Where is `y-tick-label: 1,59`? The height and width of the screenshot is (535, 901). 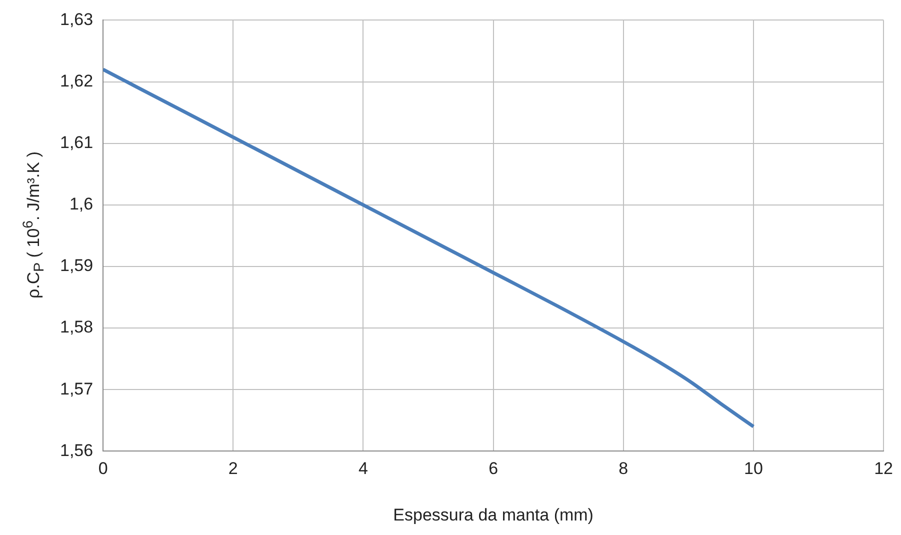 y-tick-label: 1,59 is located at coordinates (77, 266).